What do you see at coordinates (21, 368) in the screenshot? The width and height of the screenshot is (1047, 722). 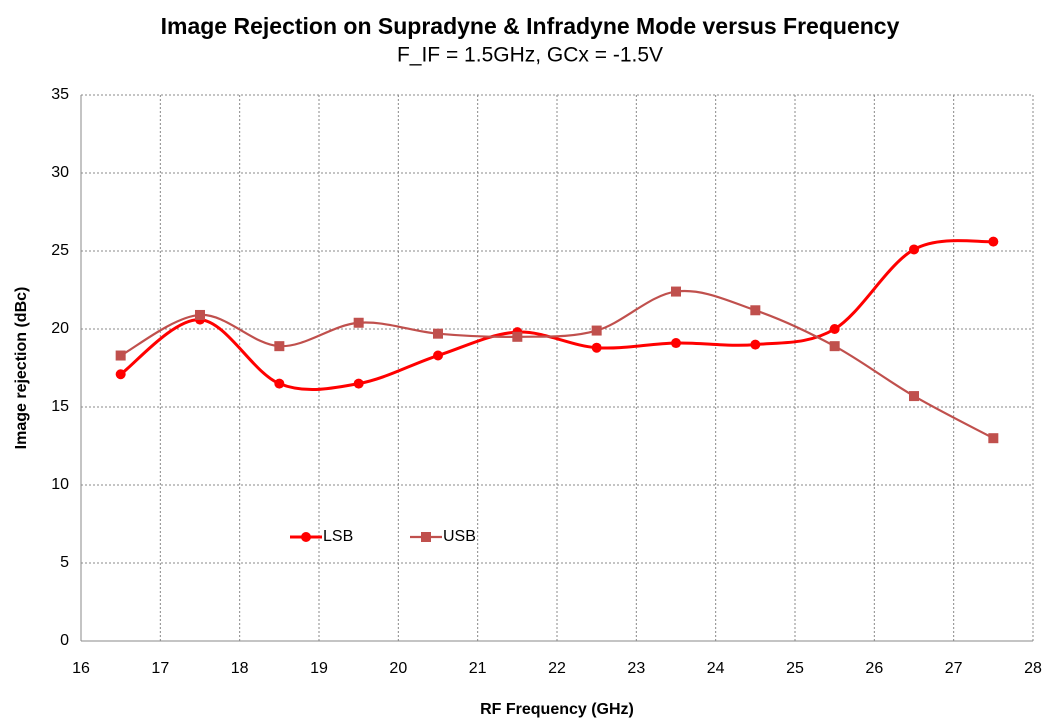 I see `y-axis-label: Image rejection (dBc)` at bounding box center [21, 368].